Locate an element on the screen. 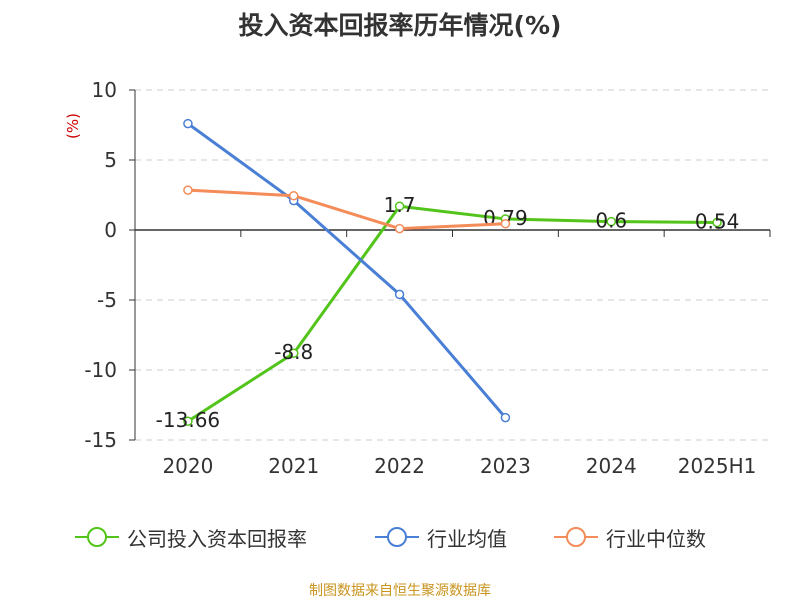 The width and height of the screenshot is (800, 600). chart-title: 投入资本回报率历年情况(%) is located at coordinates (400, 25).